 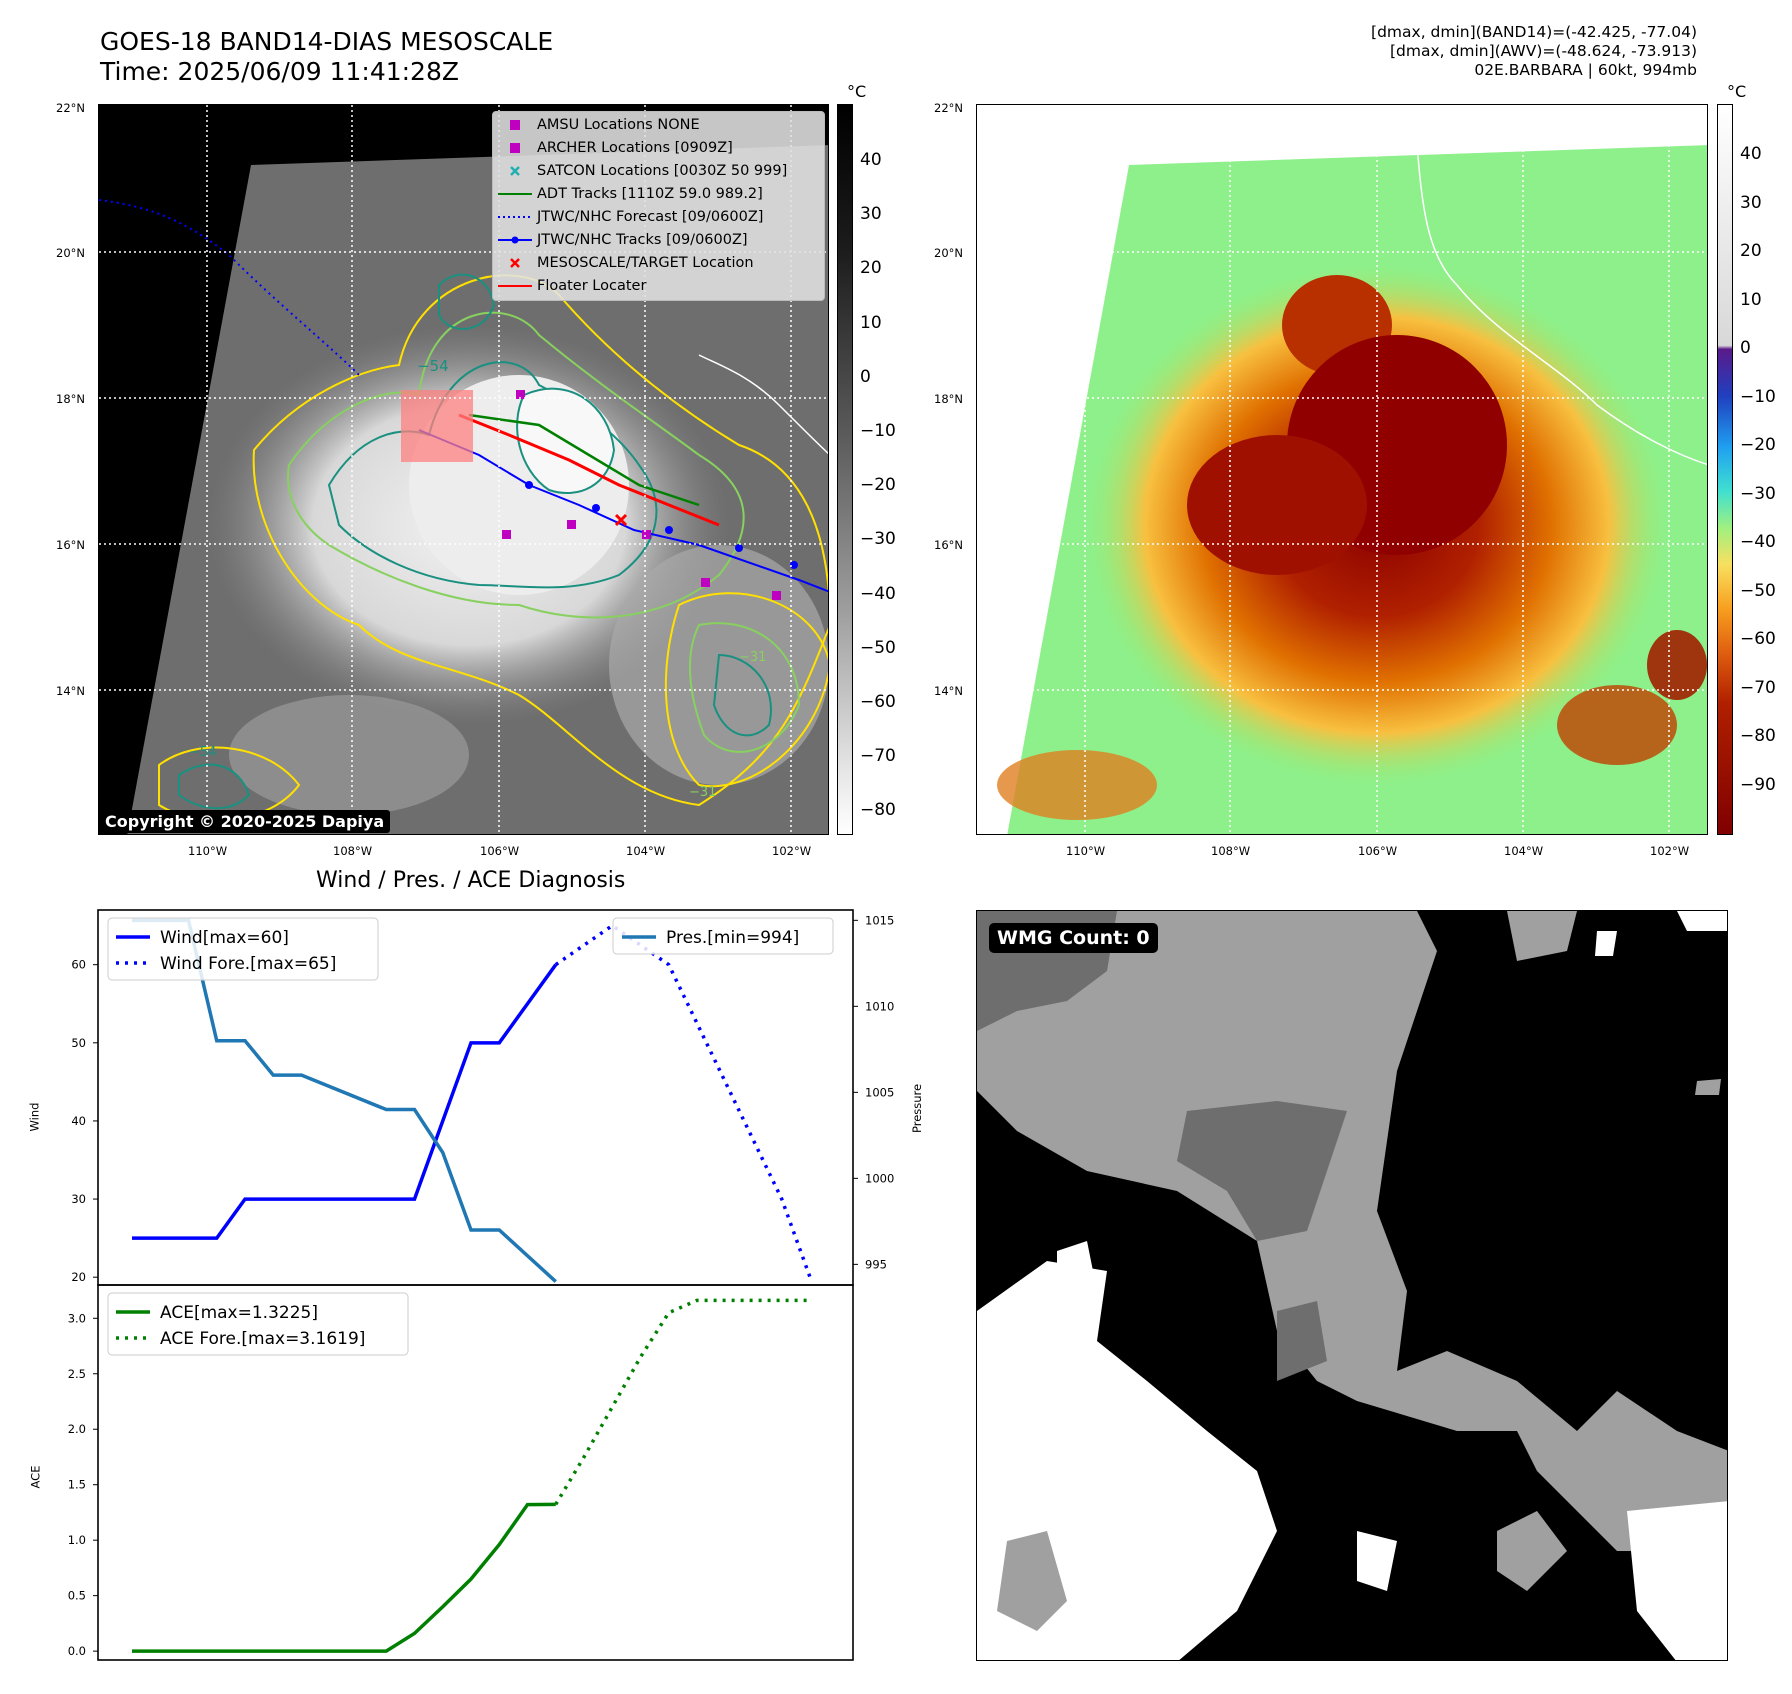 What do you see at coordinates (245, 821) in the screenshot?
I see `copyright-label: Copyright © 2020-2025 Dapiya` at bounding box center [245, 821].